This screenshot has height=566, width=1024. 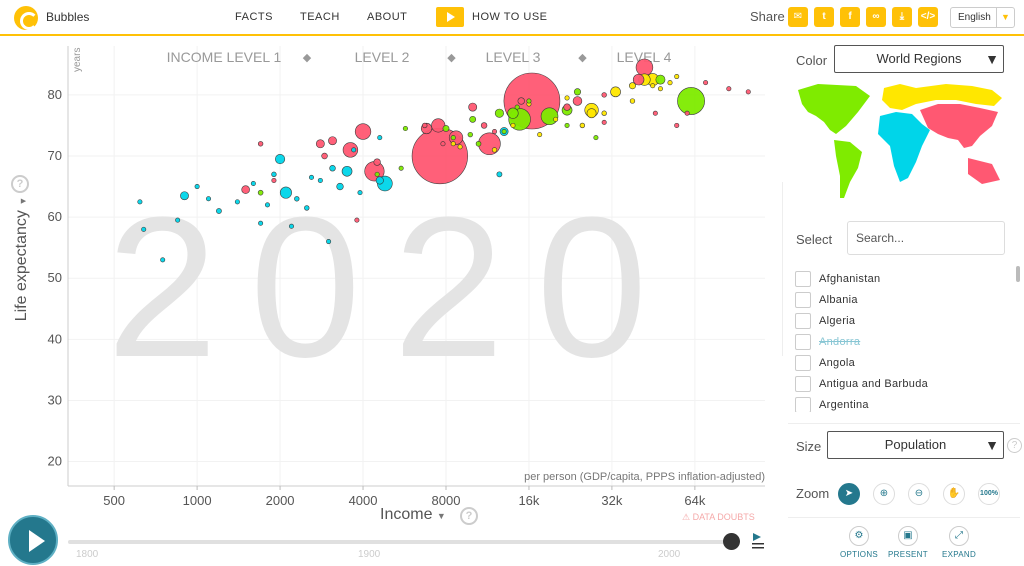 What do you see at coordinates (114, 500) in the screenshot?
I see `x-tick-label: 500` at bounding box center [114, 500].